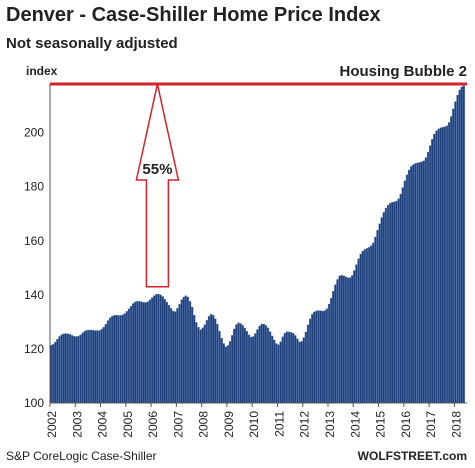  Describe the element at coordinates (193, 15) in the screenshot. I see `page-title: Denver - Case-Shiller Home Price Index` at that location.